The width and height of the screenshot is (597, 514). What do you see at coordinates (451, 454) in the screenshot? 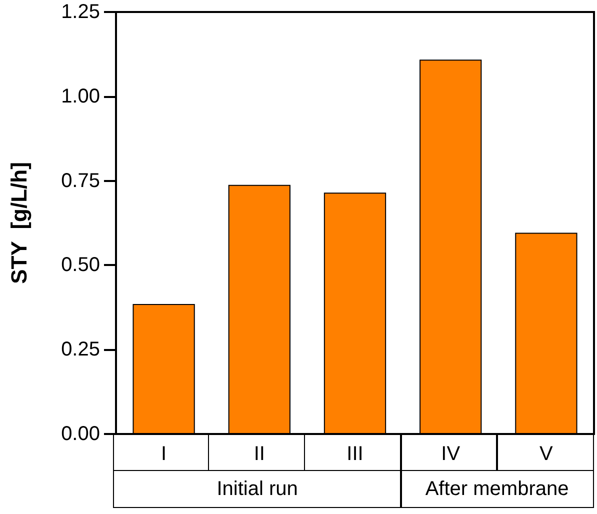
I see `x-tick-label: IV` at bounding box center [451, 454].